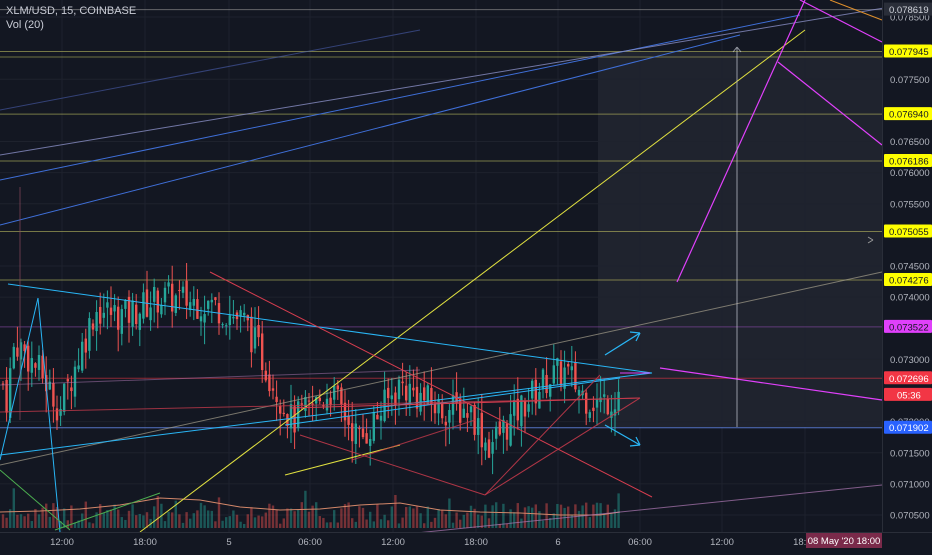 This screenshot has width=932, height=555. What do you see at coordinates (476, 542) in the screenshot?
I see `time-axis-tick: 18:00` at bounding box center [476, 542].